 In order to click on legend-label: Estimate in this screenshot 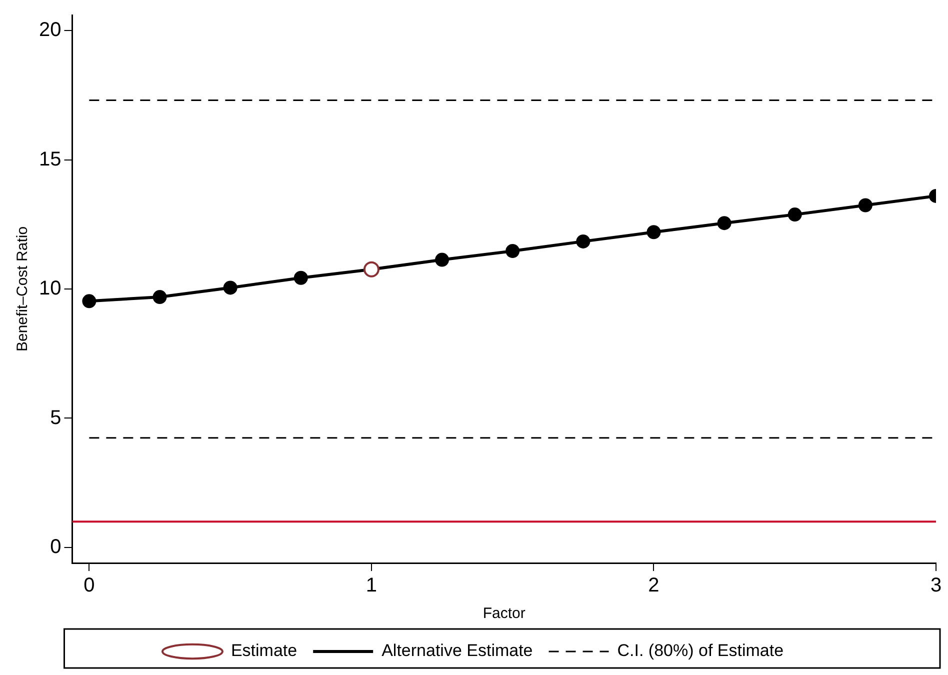, I will do `click(264, 650)`.